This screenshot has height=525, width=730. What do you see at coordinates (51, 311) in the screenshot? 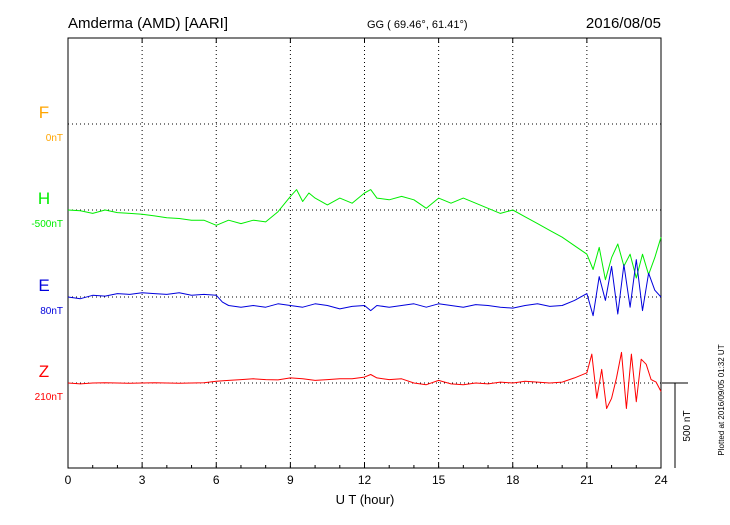
I see `series-offset-e: 80nT` at bounding box center [51, 311].